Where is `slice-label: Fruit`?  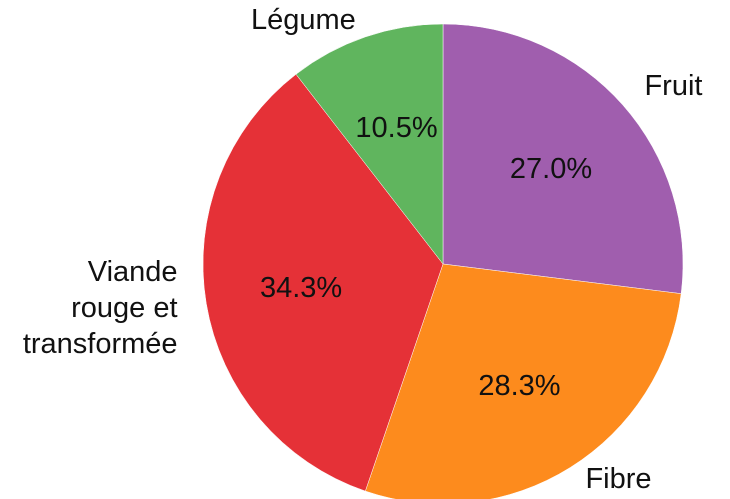 slice-label: Fruit is located at coordinates (673, 86).